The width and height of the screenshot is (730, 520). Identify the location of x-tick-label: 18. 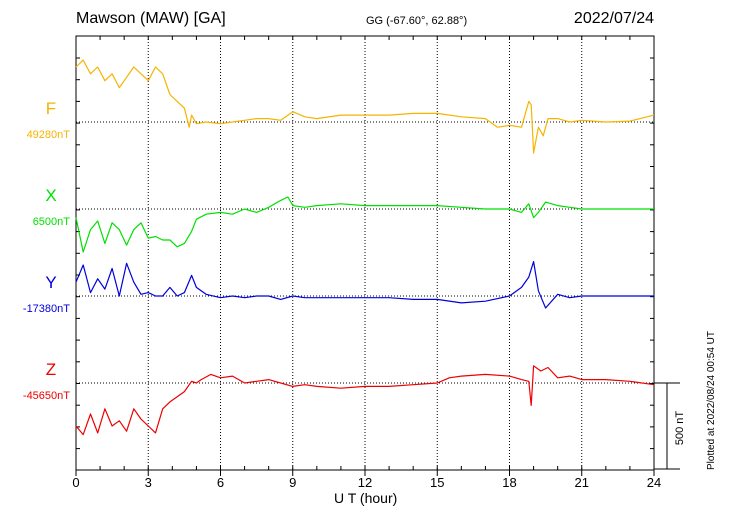
(509, 482).